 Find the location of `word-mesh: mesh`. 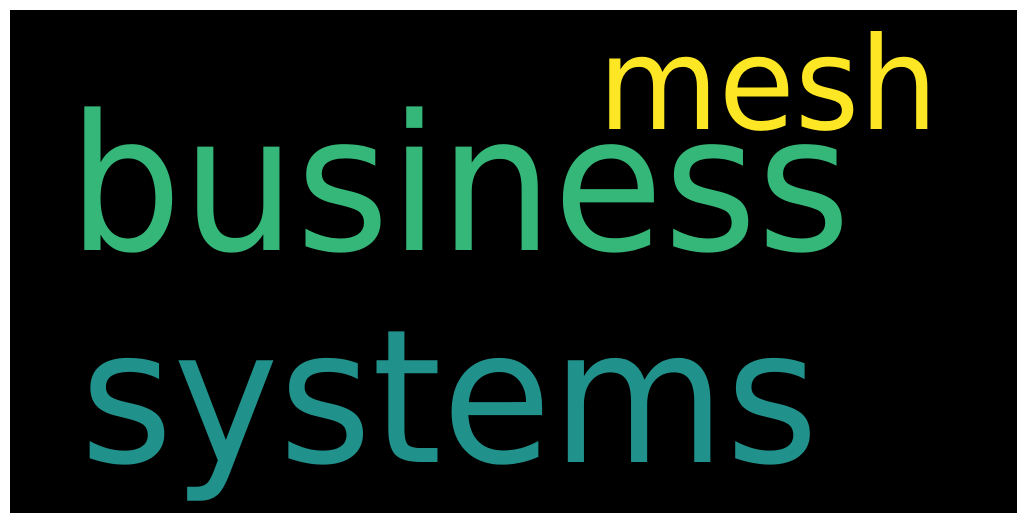

word-mesh: mesh is located at coordinates (768, 85).